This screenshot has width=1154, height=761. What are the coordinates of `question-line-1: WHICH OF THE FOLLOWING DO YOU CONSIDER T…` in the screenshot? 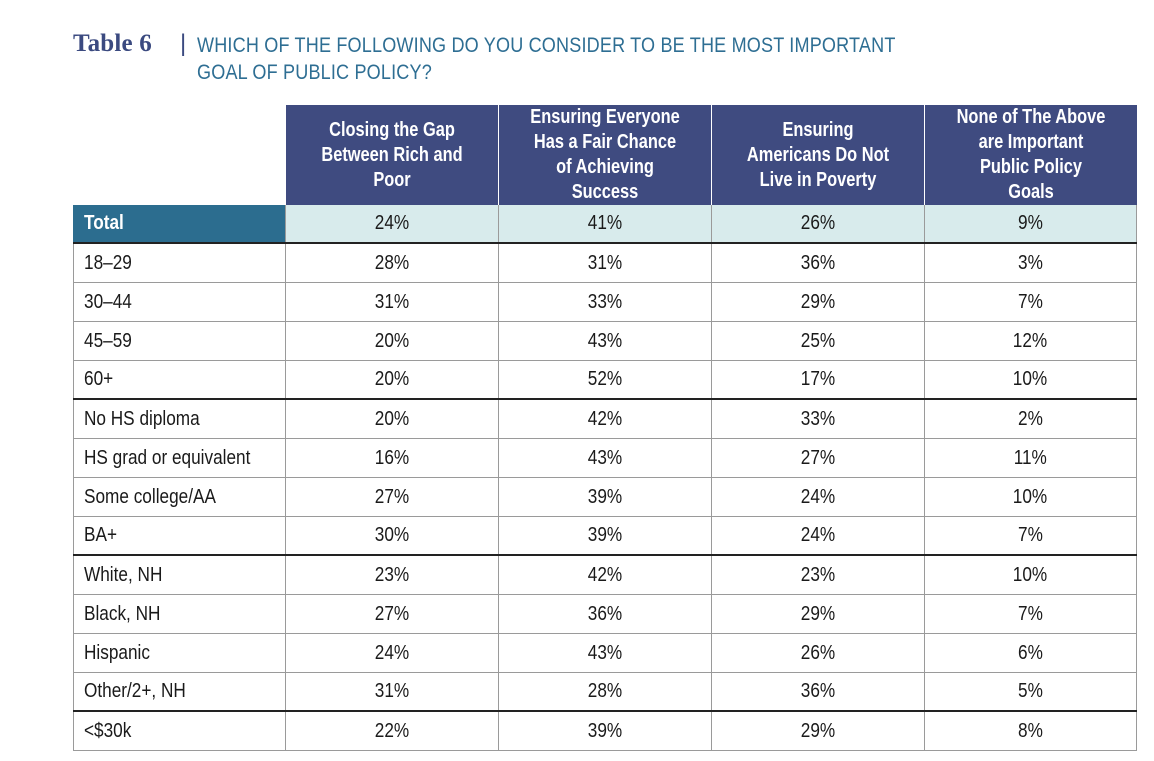 It's located at (546, 45).